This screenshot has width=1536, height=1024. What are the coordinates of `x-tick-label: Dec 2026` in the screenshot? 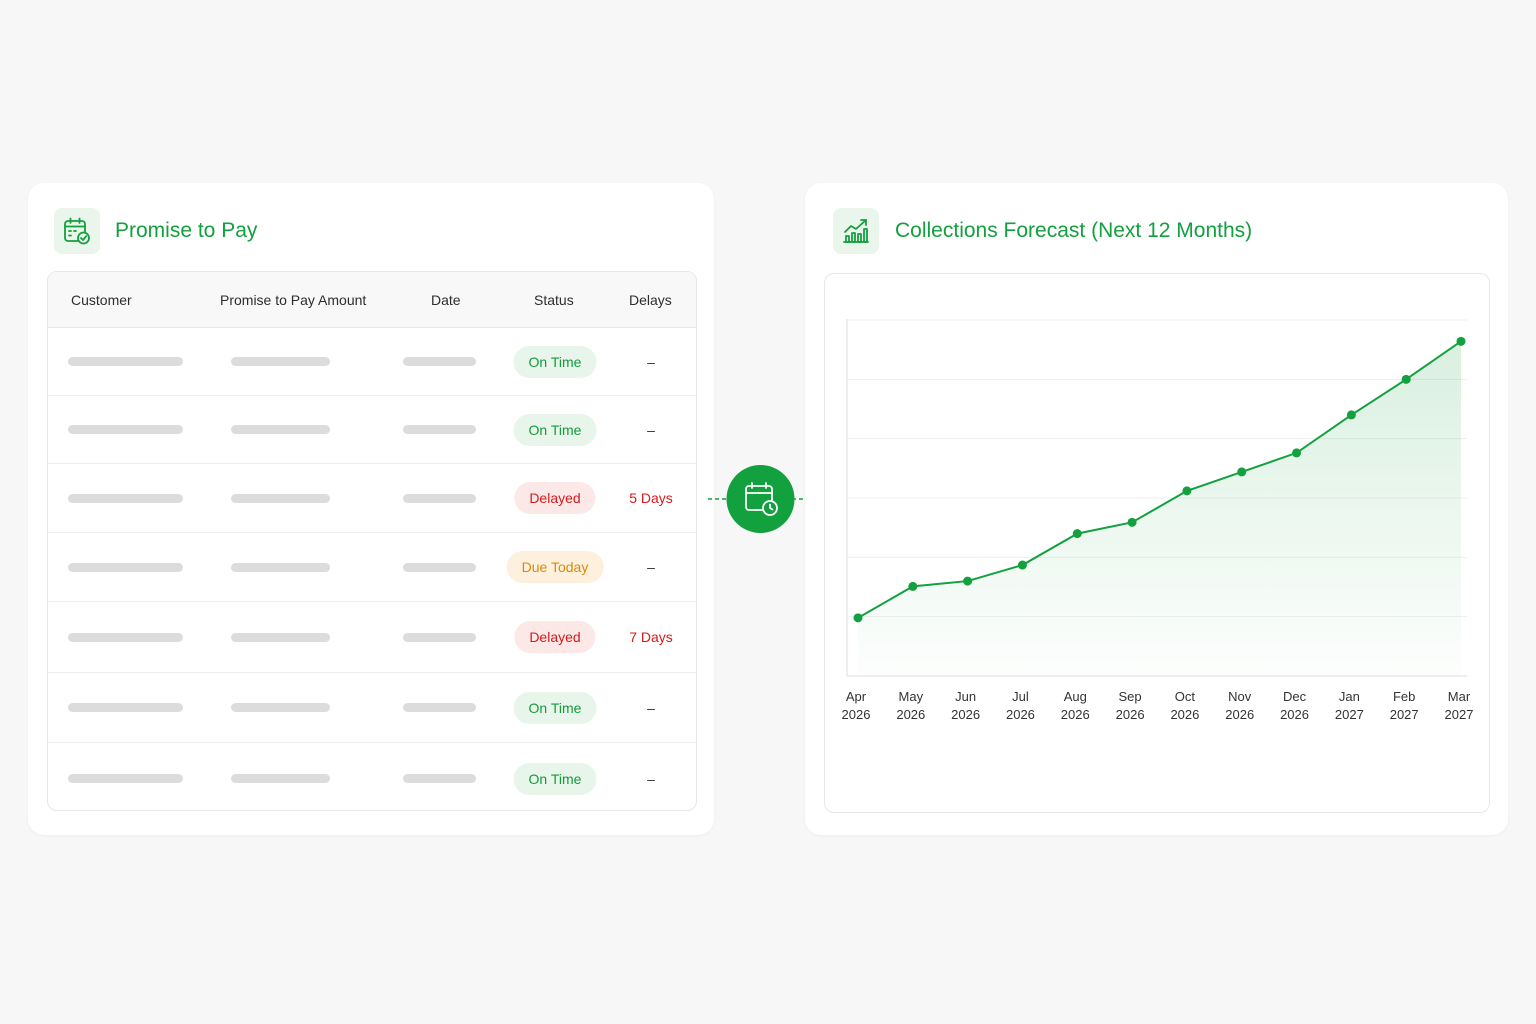 It's located at (1294, 705).